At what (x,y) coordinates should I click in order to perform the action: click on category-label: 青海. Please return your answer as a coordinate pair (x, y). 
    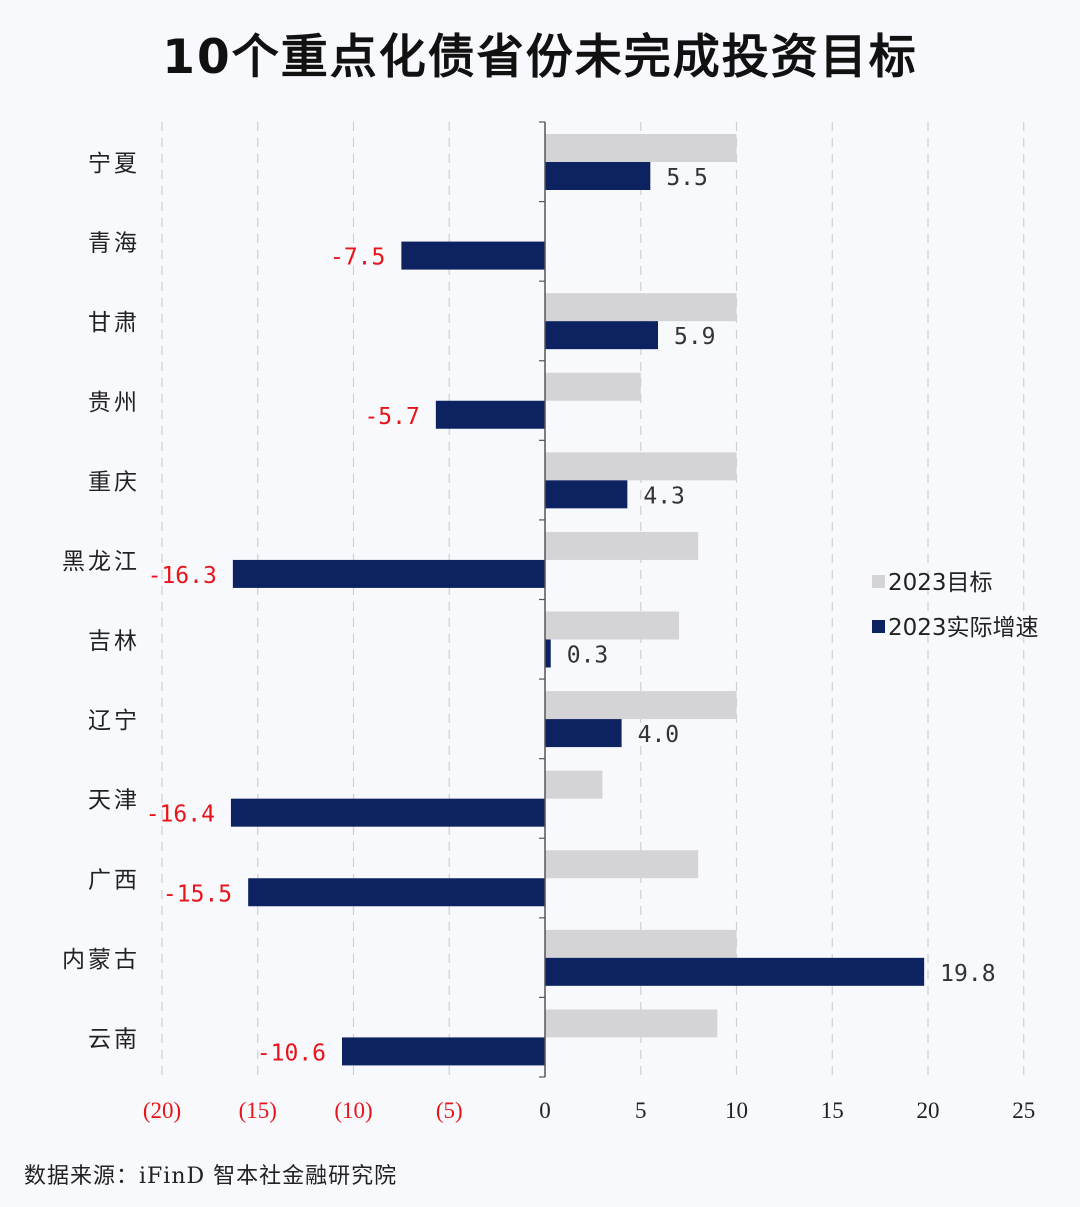
    Looking at the image, I should click on (114, 244).